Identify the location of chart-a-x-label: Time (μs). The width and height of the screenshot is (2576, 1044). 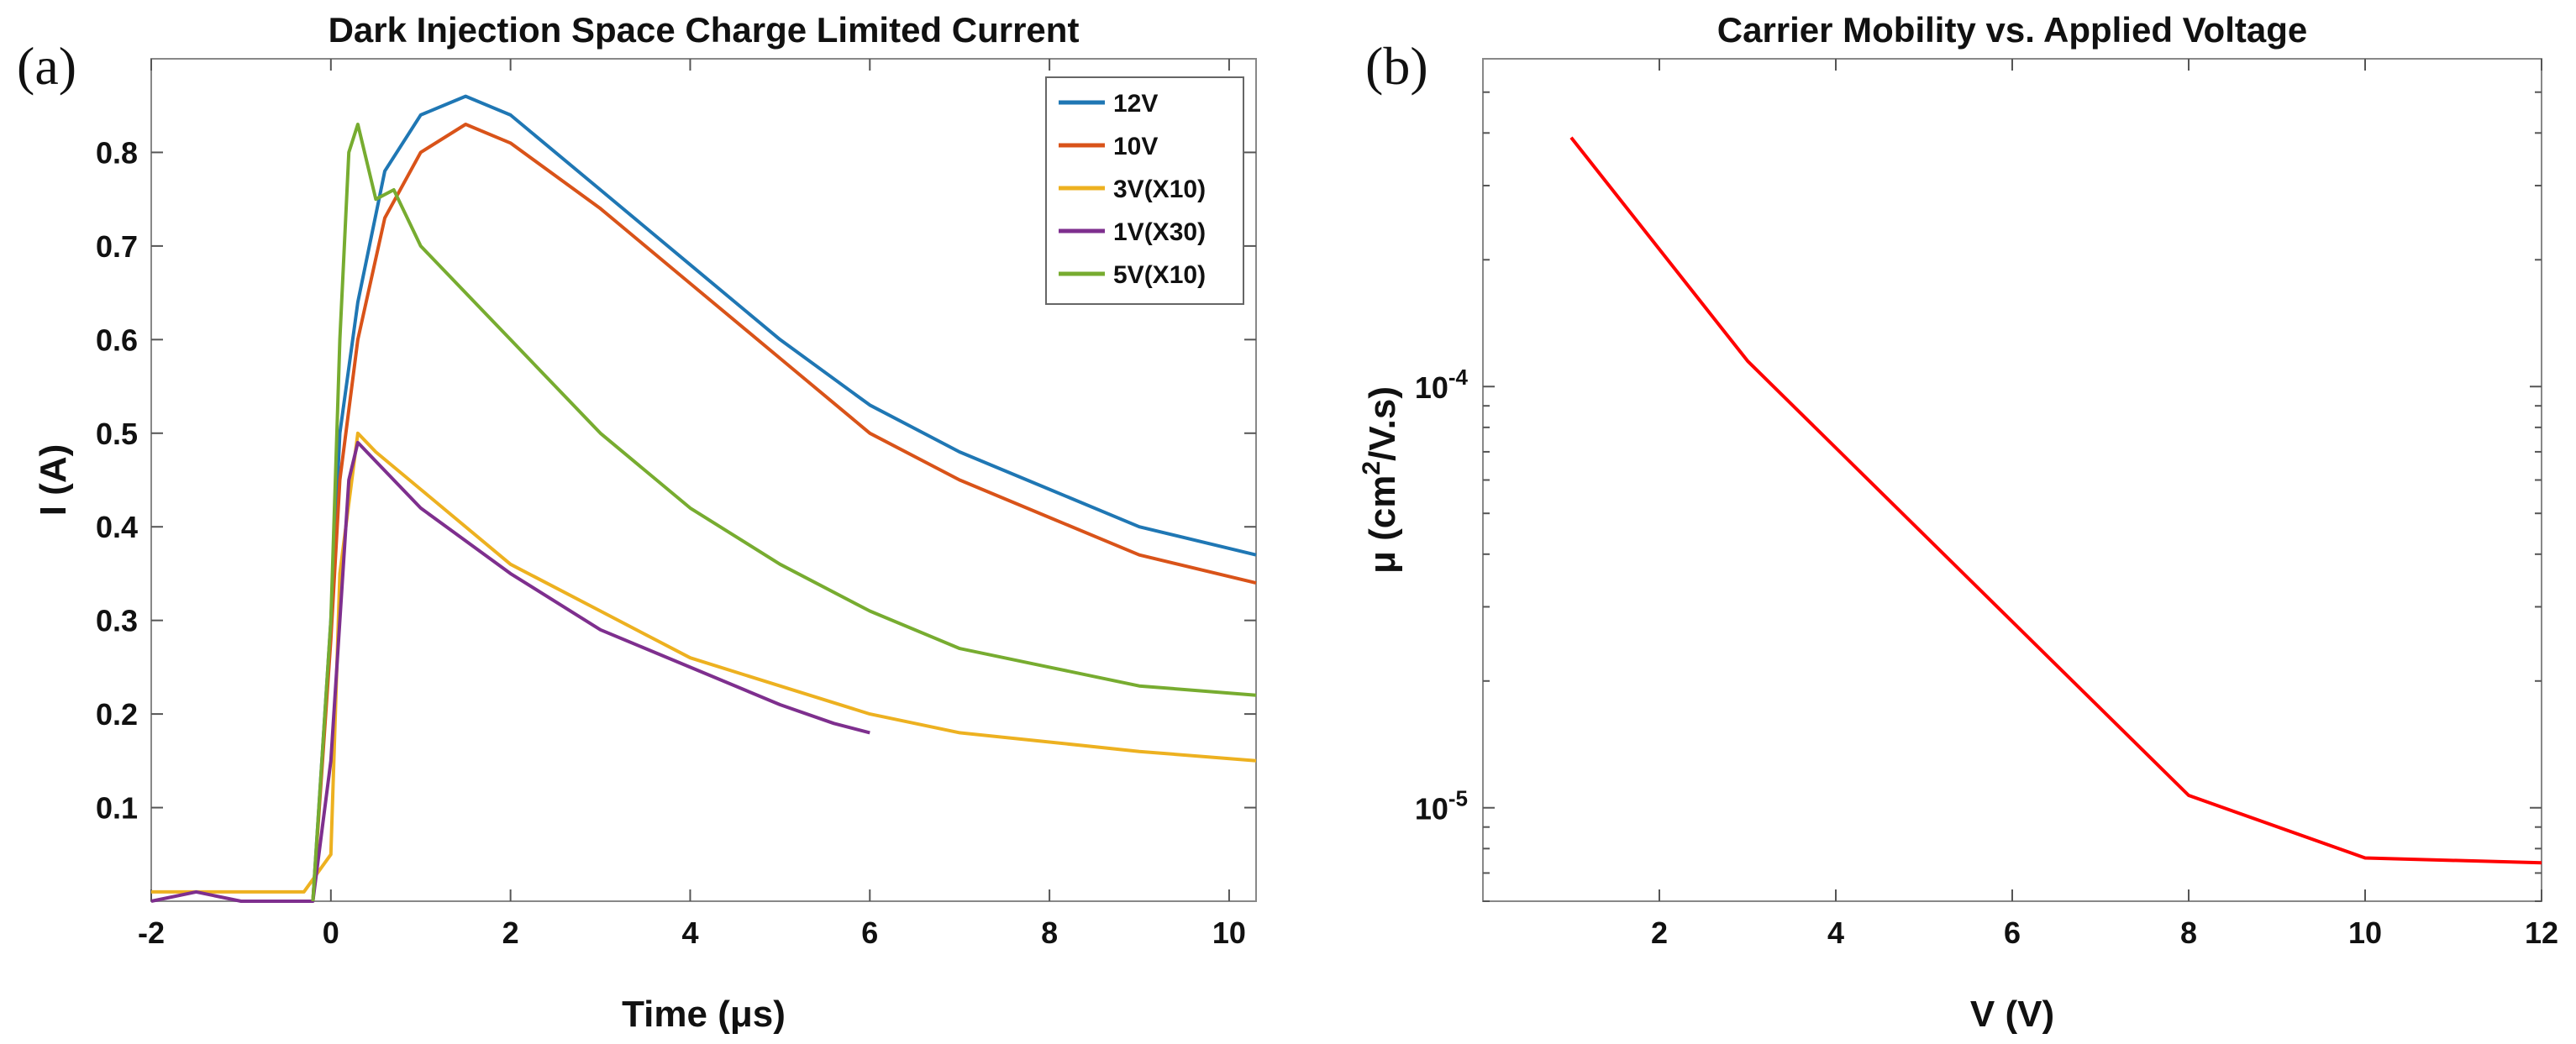
(704, 1014).